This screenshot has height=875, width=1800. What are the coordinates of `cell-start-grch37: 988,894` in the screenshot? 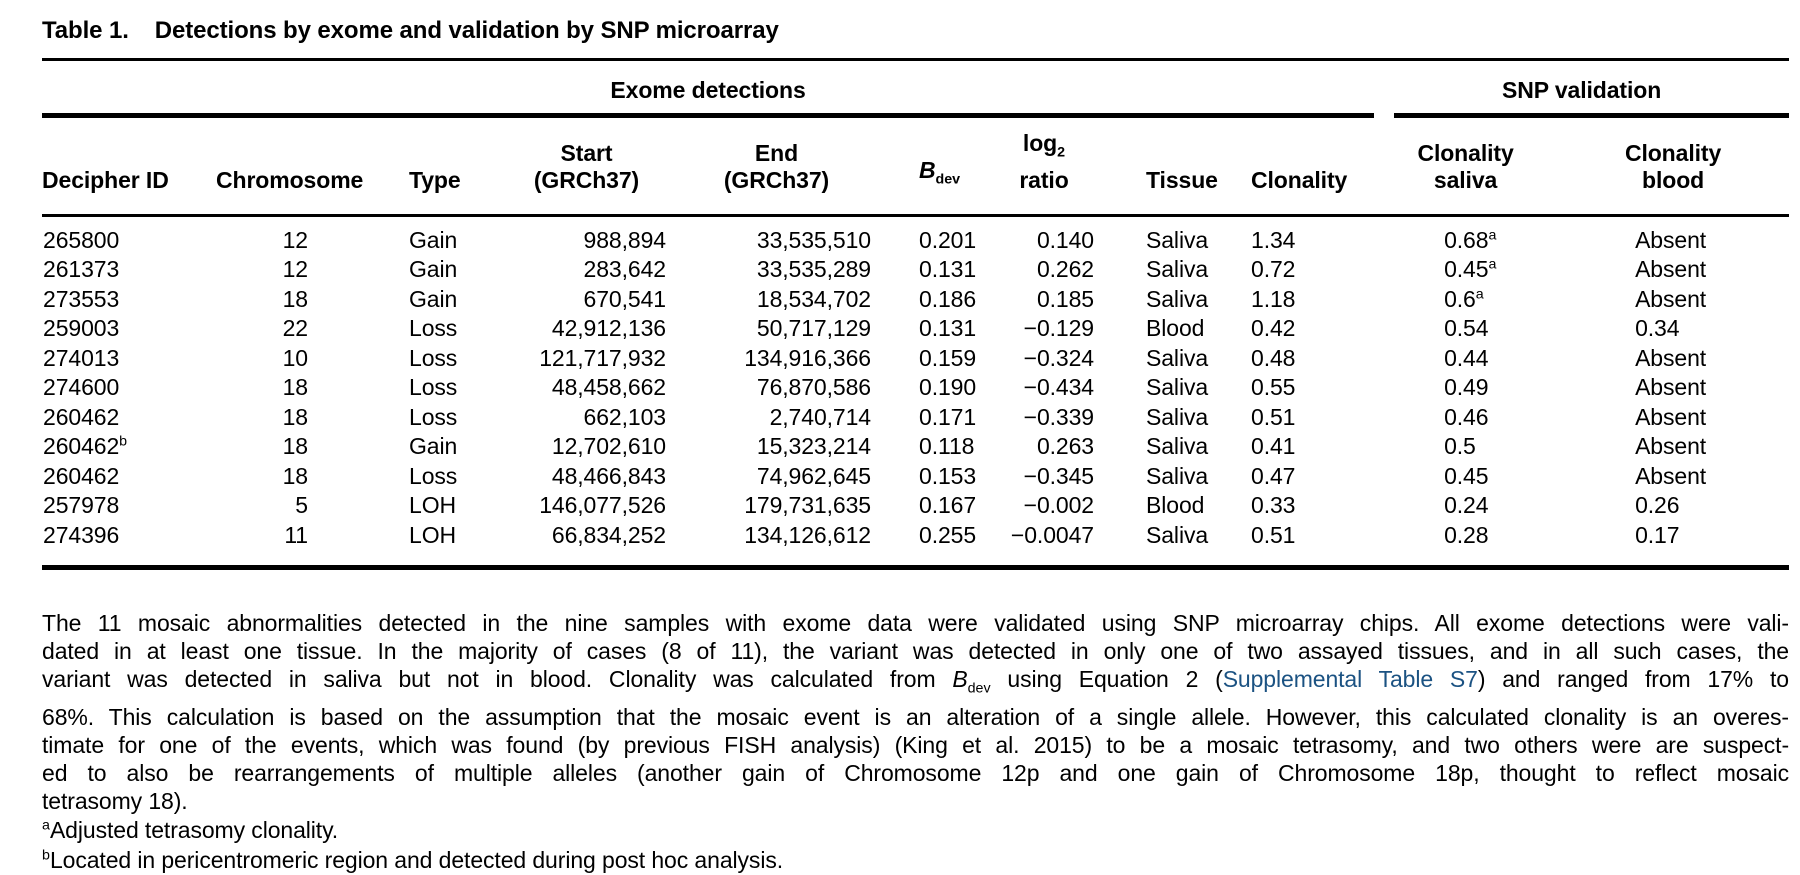 It's located at (625, 239).